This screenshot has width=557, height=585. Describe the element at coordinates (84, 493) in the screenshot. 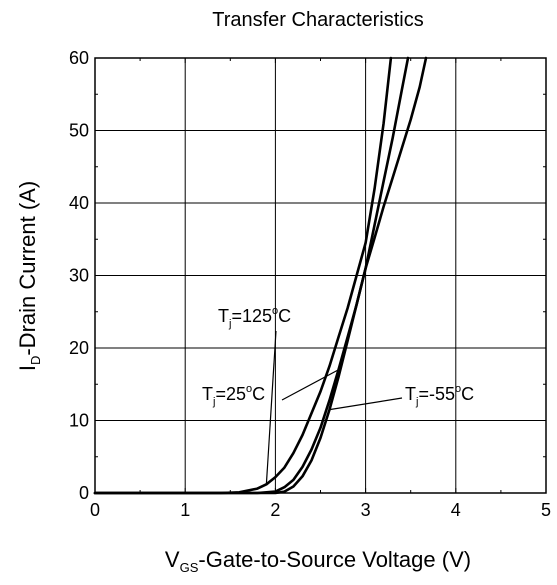

I see `y-tick-label: 0` at that location.